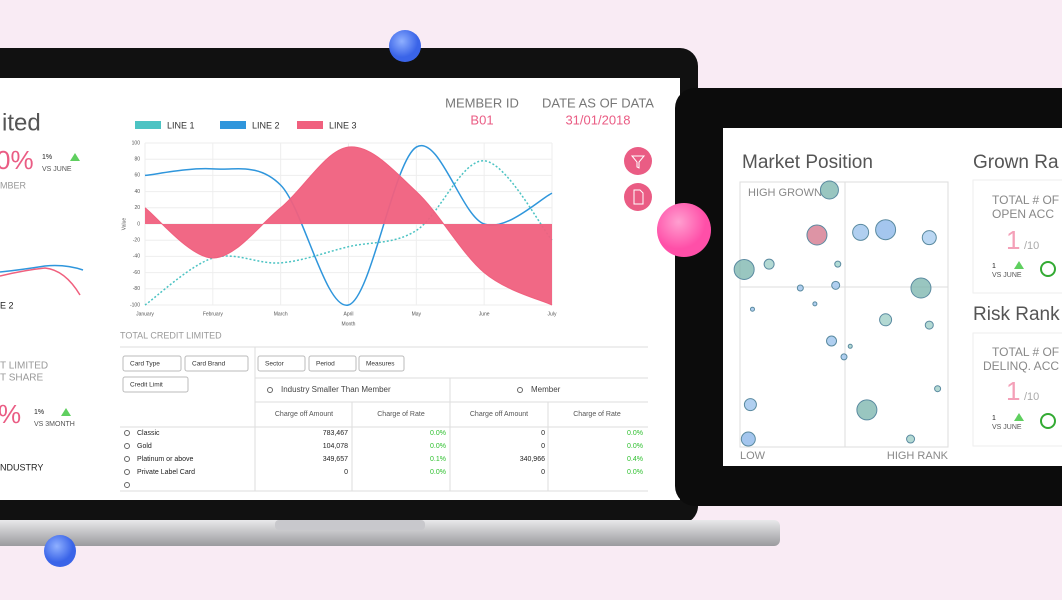  Describe the element at coordinates (1048, 421) in the screenshot. I see `status-icon` at that location.